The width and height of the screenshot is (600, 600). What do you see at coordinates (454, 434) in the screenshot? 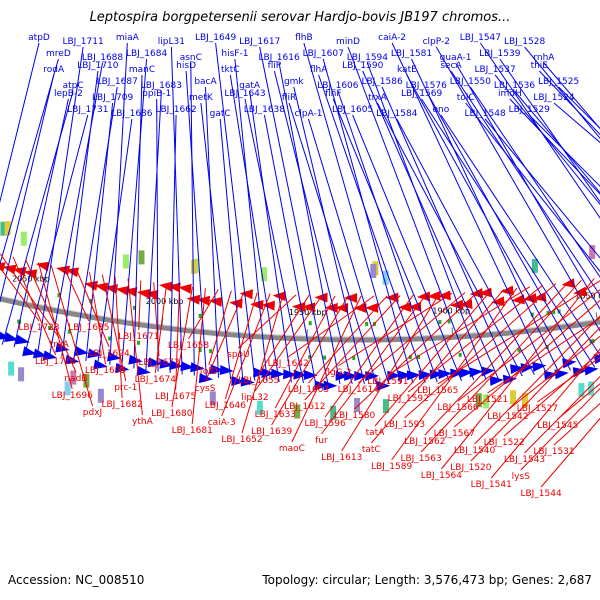
I see `gene-label: LBJ_1567` at bounding box center [454, 434].